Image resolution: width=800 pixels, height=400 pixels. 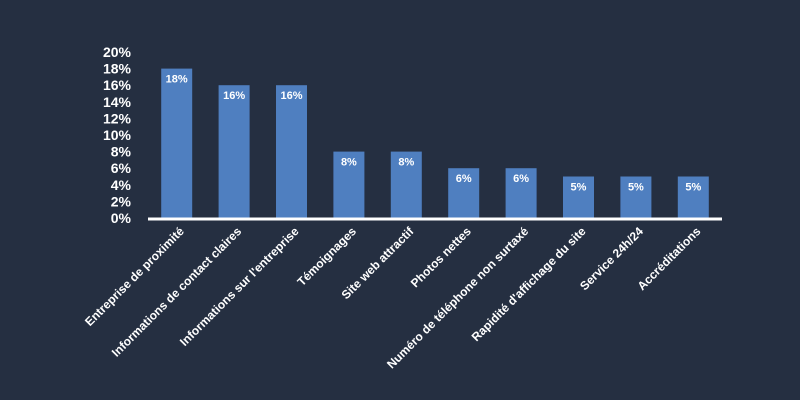 What do you see at coordinates (117, 52) in the screenshot?
I see `y-tick-label: 20%` at bounding box center [117, 52].